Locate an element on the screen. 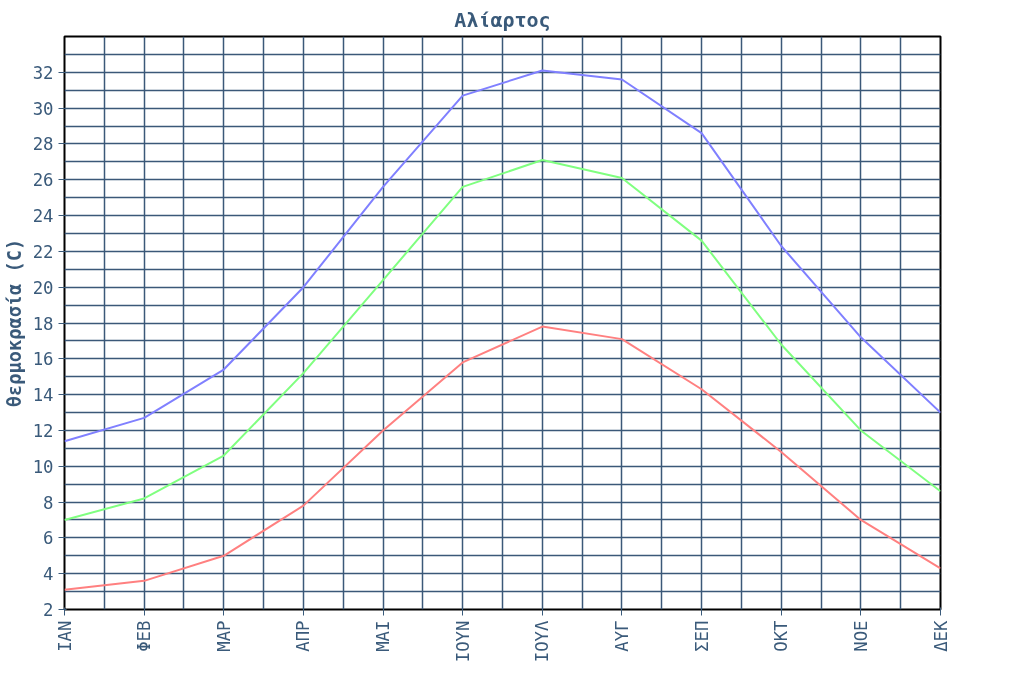 The image size is (1014, 679). x-tick-label: ΜΑΡ is located at coordinates (223, 636).